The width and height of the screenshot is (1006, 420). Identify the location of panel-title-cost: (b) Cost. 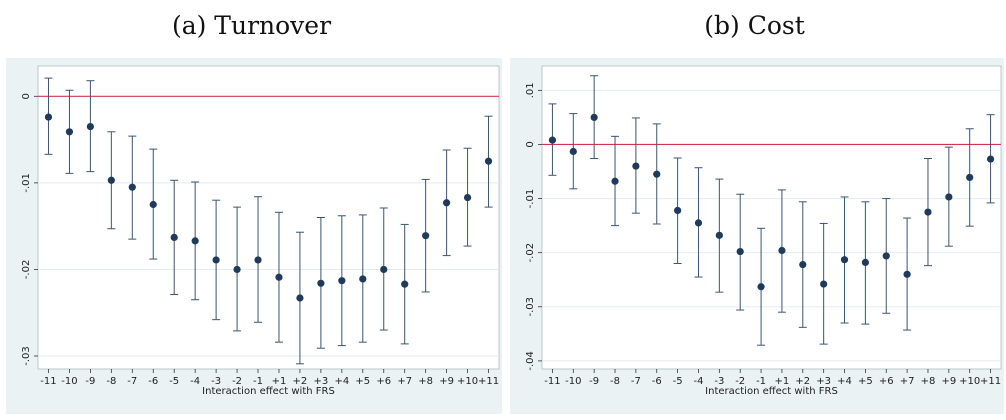
(754, 25).